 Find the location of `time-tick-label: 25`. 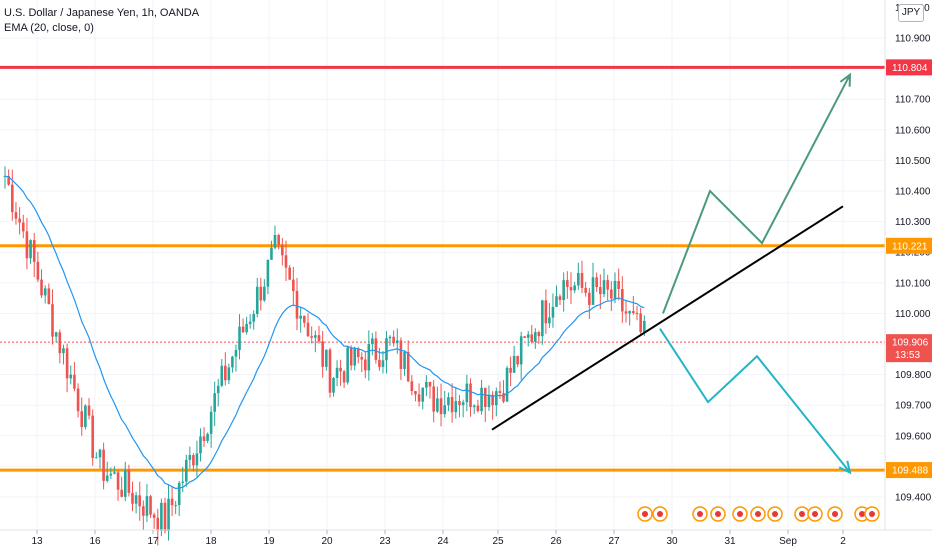

time-tick-label: 25 is located at coordinates (498, 541).